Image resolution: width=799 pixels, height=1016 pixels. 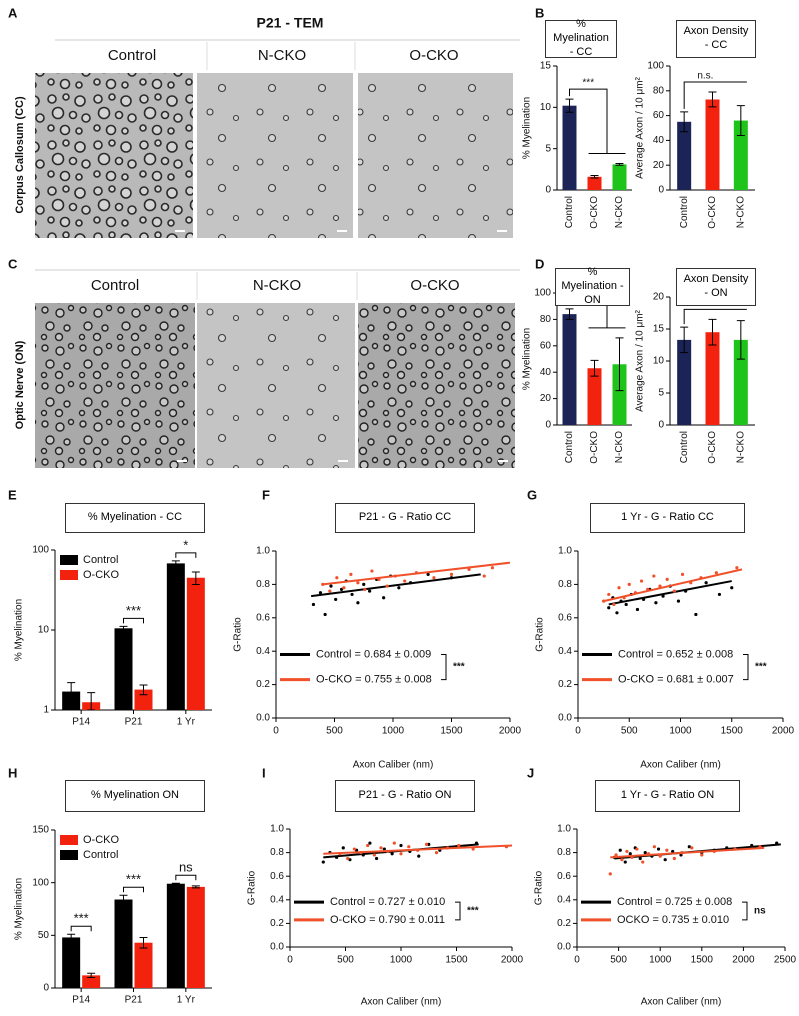 I want to click on legend-label: OCKO = 0.735 ± 0.010, so click(x=673, y=920).